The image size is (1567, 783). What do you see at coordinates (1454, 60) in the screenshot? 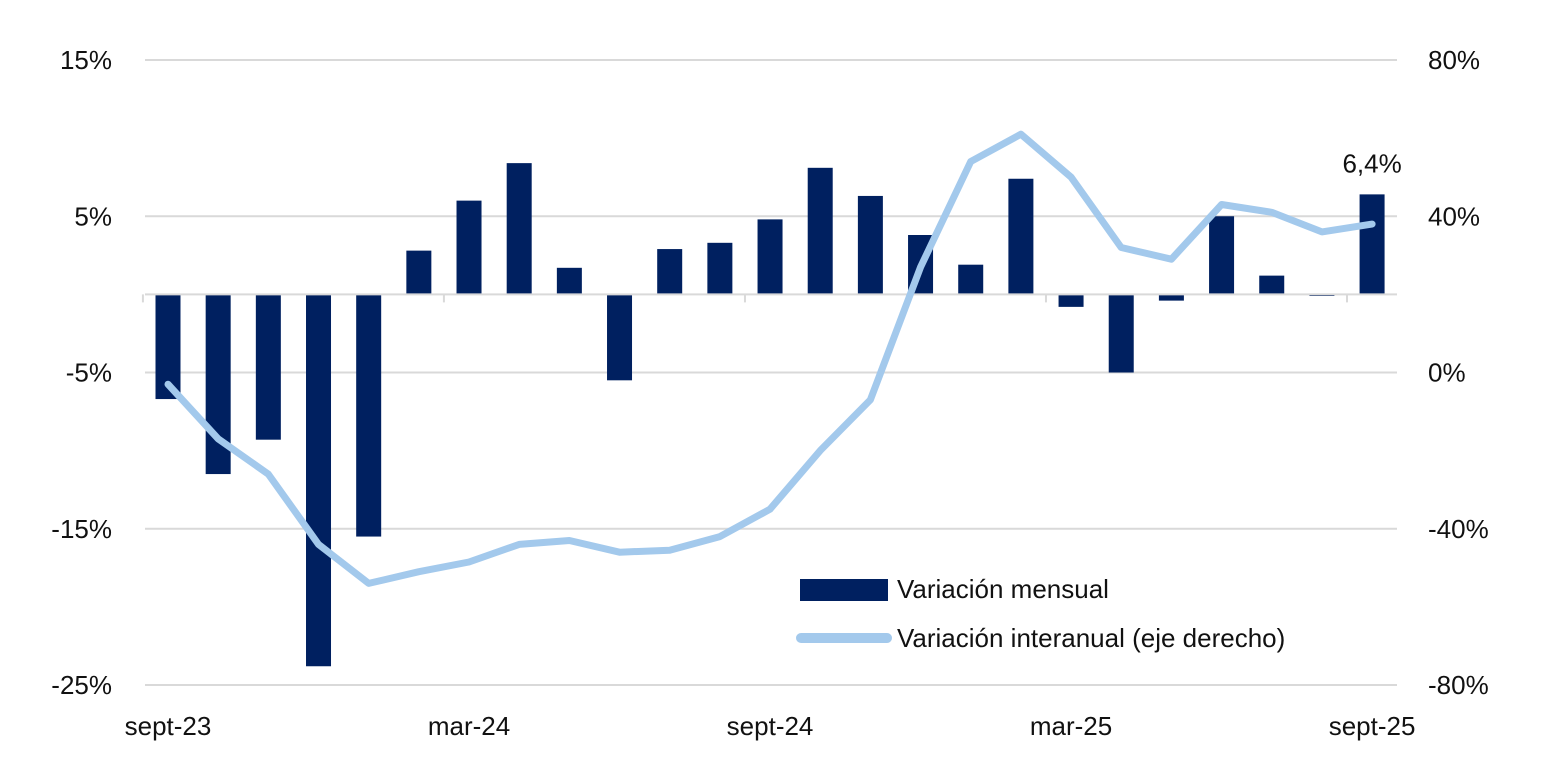
I see `y-right-tick-0: 80%` at bounding box center [1454, 60].